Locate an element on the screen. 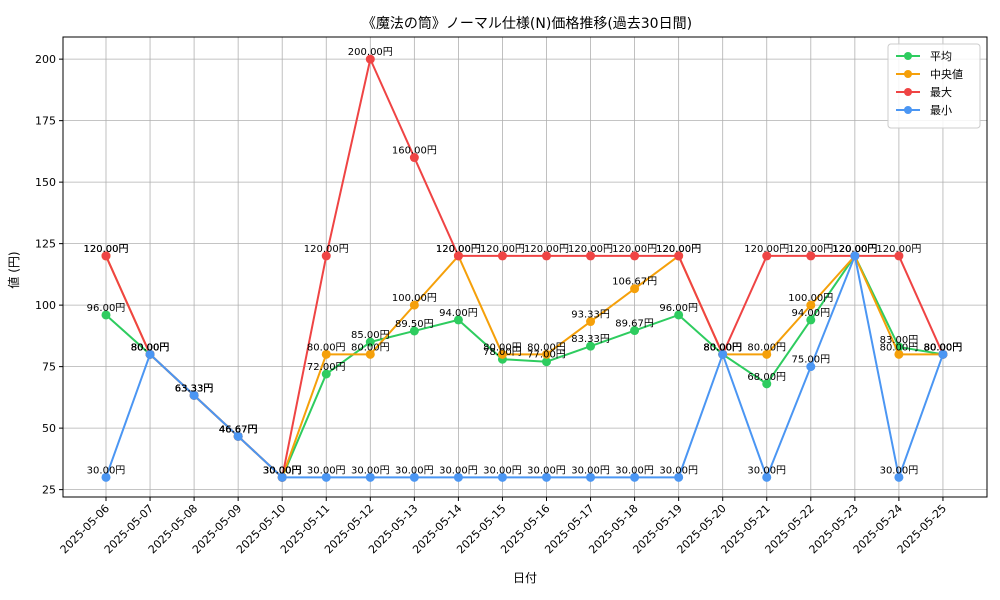  data-label: 72.00円 is located at coordinates (326, 367).